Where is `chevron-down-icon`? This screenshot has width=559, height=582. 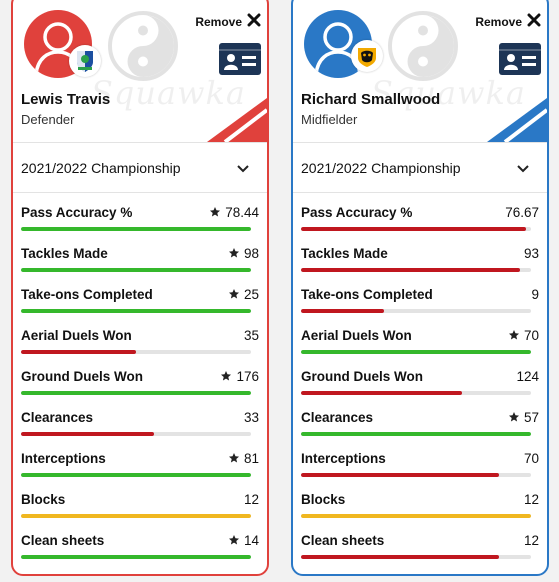
chevron-down-icon is located at coordinates (243, 168).